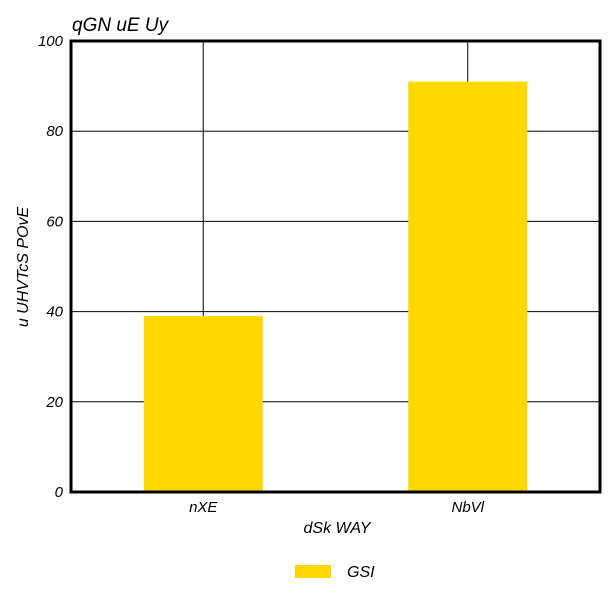 The image size is (616, 616). I want to click on legend-swatch-gsi, so click(313, 571).